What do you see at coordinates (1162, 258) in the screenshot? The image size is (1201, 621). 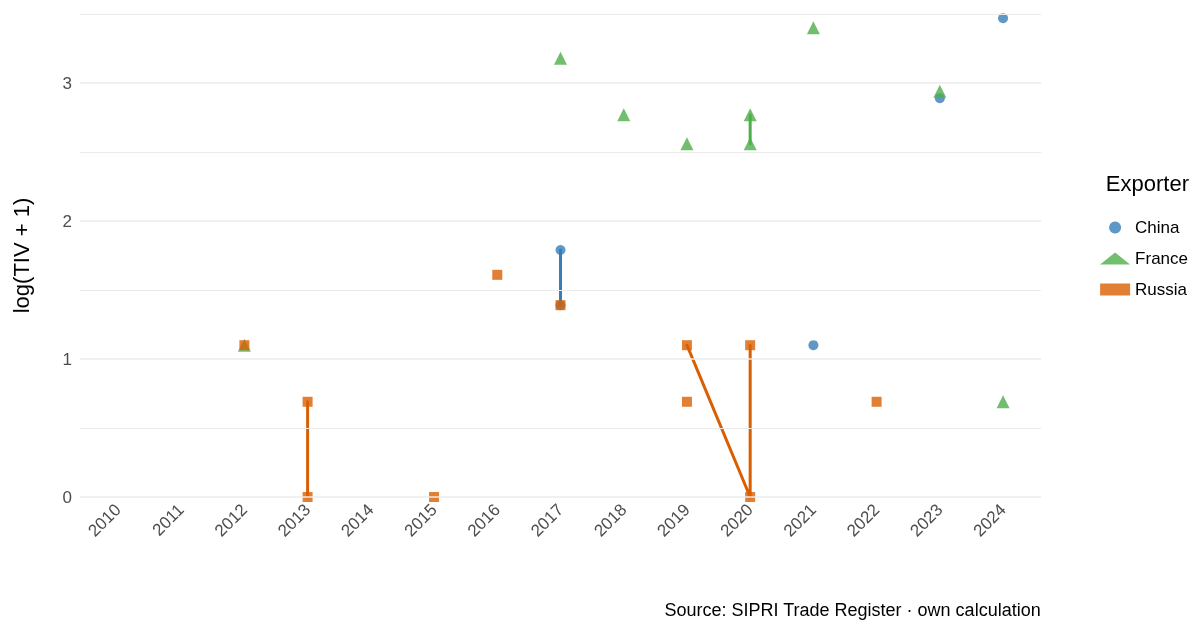 I see `legend-label: France` at bounding box center [1162, 258].